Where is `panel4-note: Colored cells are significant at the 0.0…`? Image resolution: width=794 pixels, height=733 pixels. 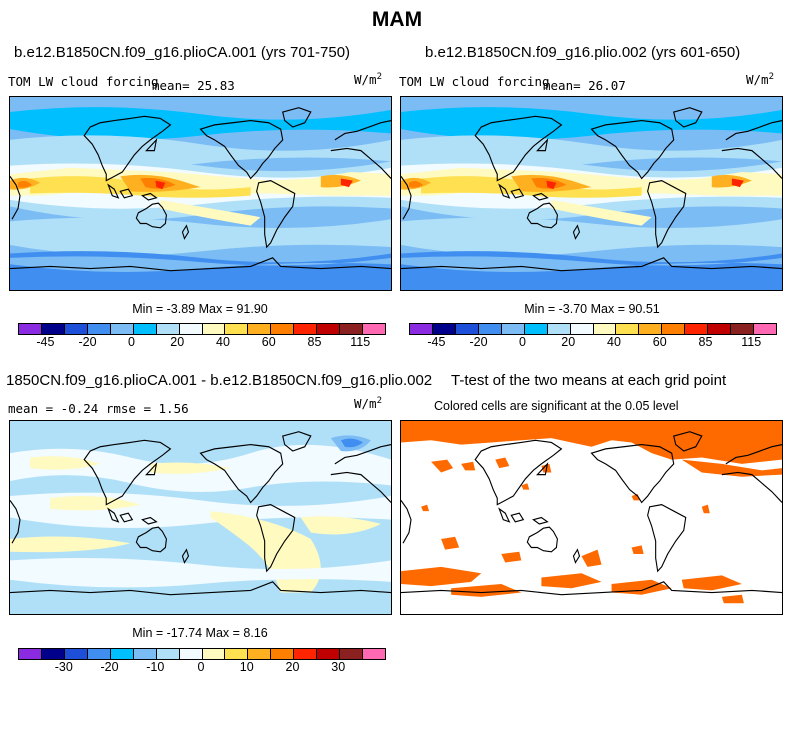
panel4-note: Colored cells are significant at the 0.0… is located at coordinates (556, 406).